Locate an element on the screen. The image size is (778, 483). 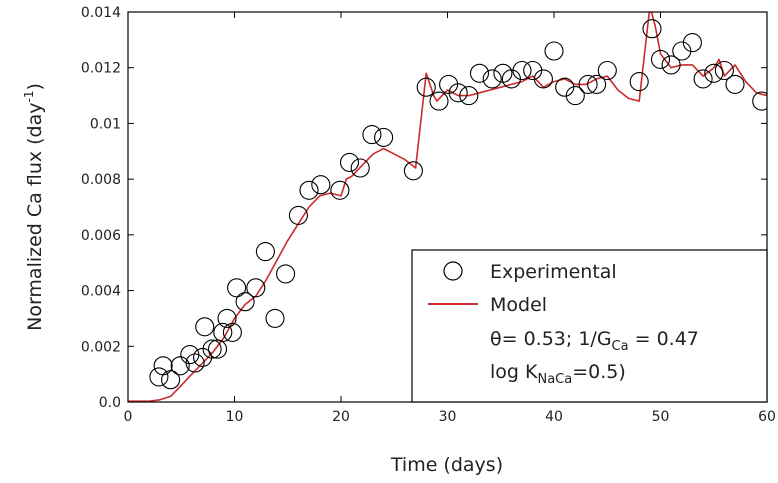
y-tick-label: 0.0 is located at coordinates (110, 403).